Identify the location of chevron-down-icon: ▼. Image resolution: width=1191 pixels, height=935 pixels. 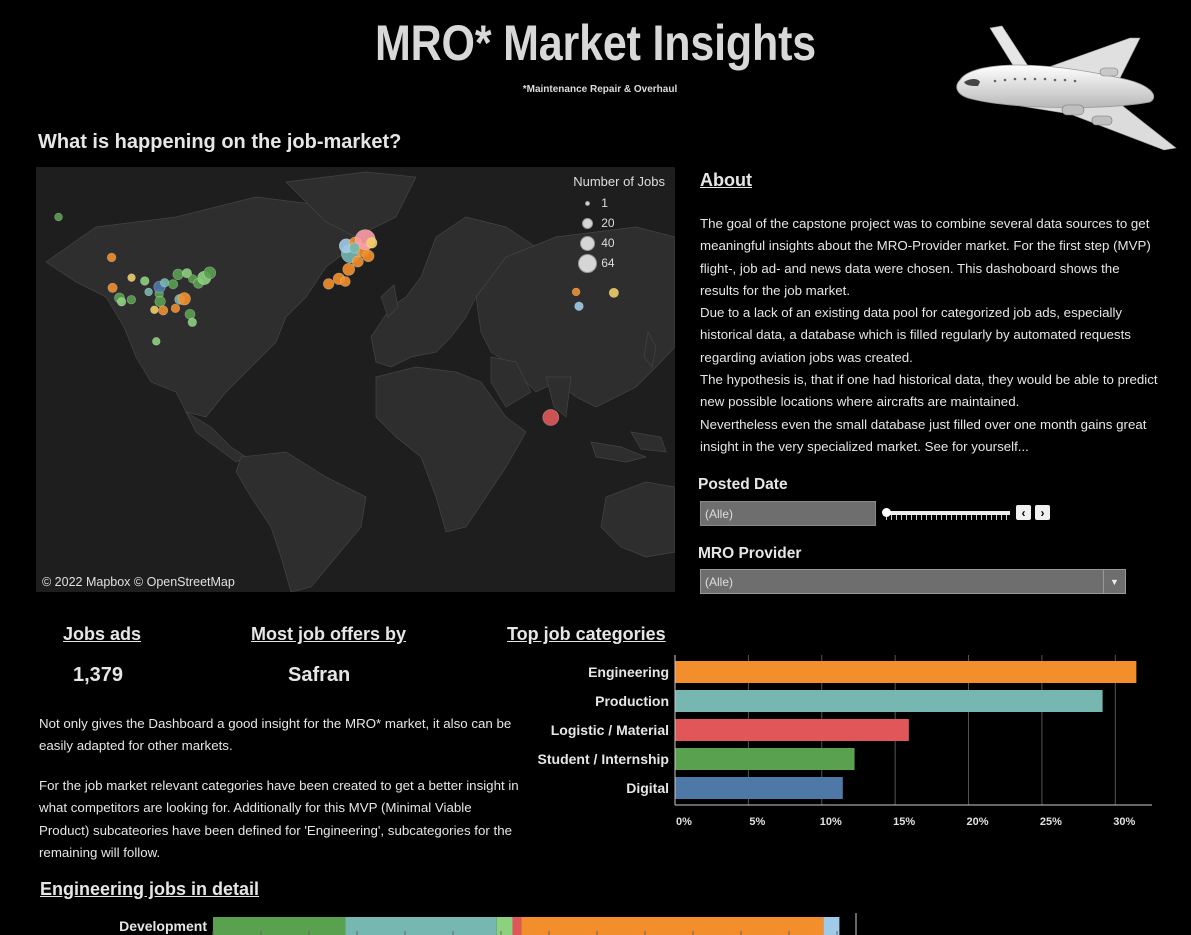
(1114, 581).